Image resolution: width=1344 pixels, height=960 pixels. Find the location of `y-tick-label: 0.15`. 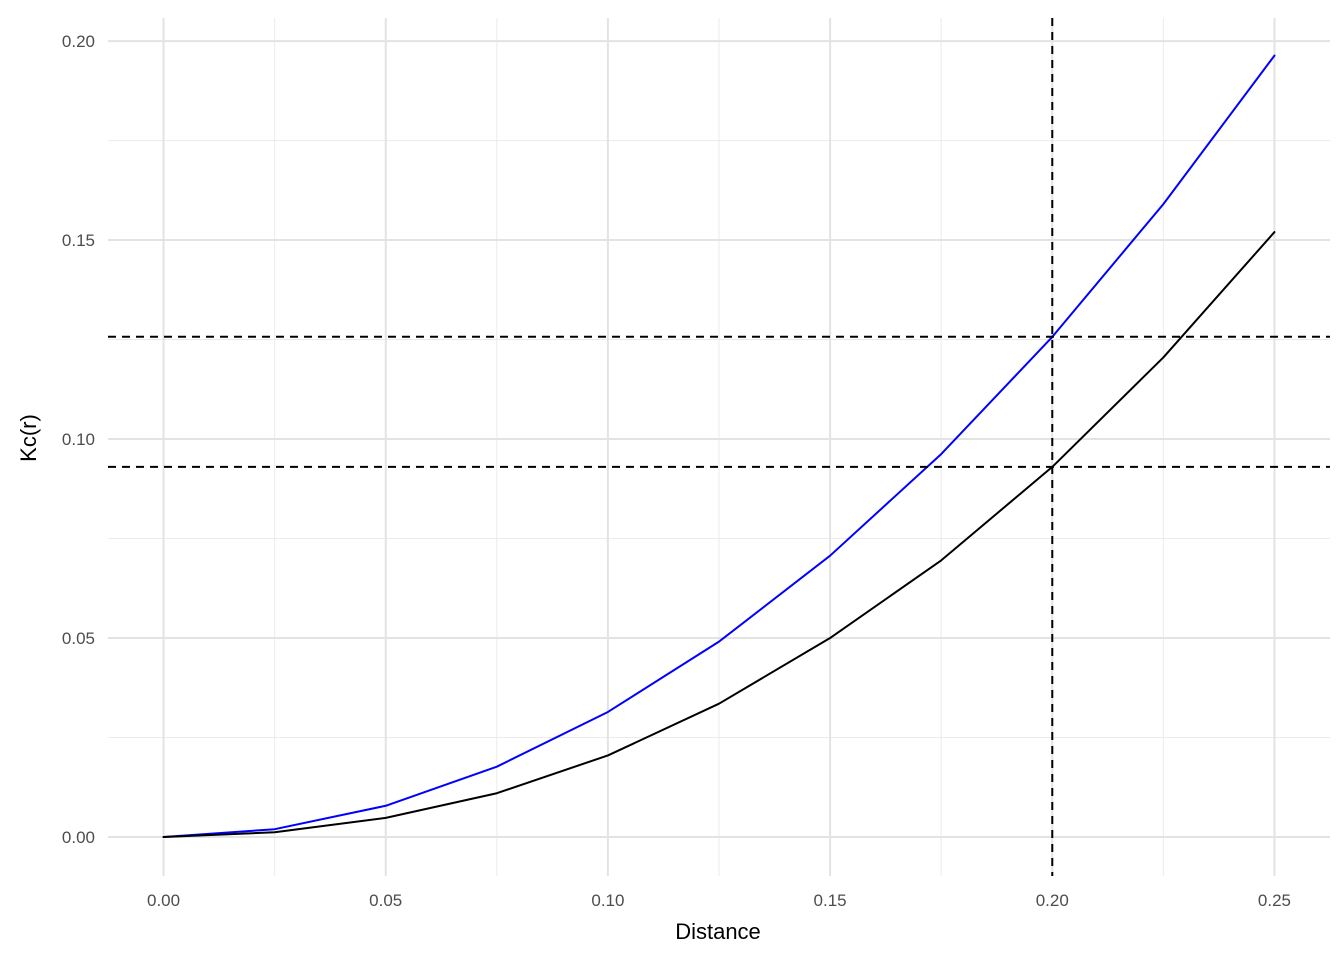

y-tick-label: 0.15 is located at coordinates (78, 240).